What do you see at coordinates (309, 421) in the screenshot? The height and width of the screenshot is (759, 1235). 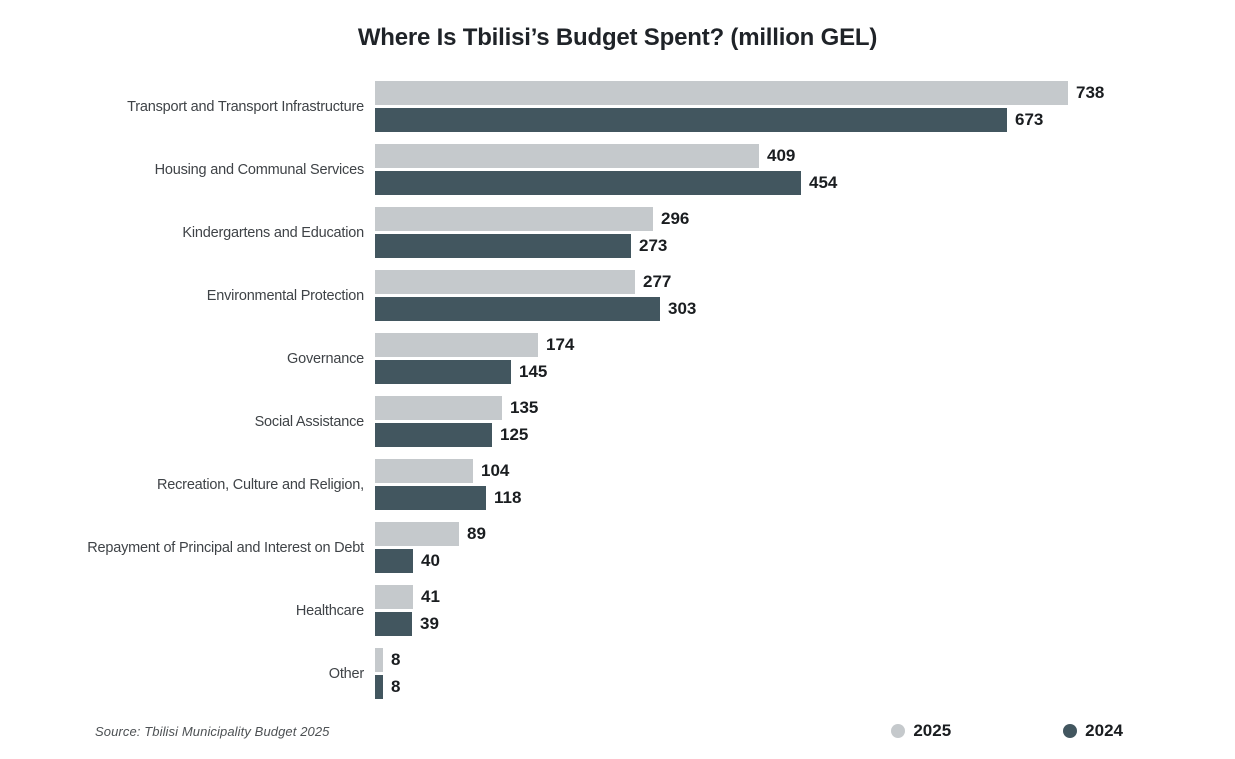 I see `category-label: Social Assistance` at bounding box center [309, 421].